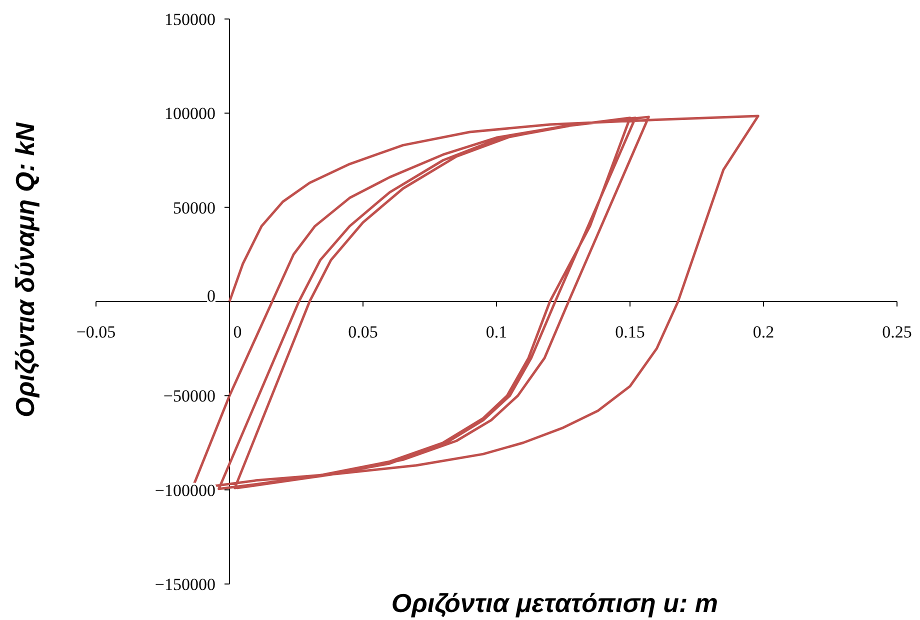  I want to click on y-tick-label: −100000, so click(185, 490).